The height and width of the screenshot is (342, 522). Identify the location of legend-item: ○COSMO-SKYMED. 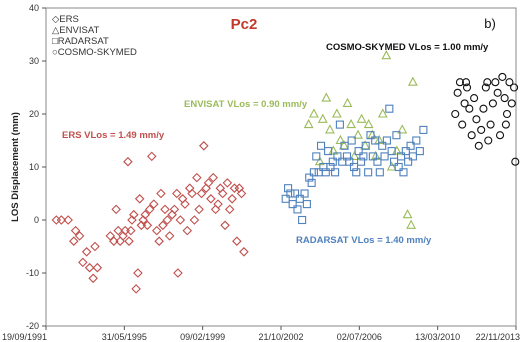
(94, 52).